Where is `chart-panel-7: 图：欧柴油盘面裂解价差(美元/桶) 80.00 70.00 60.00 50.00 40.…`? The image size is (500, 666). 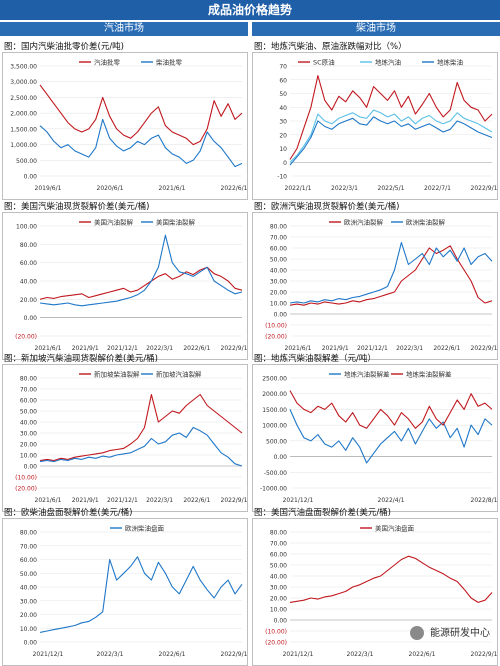 chart-panel-7: 图：欧柴油盘面裂解价差(美元/桶) 80.00 70.00 60.00 50.00 40.… is located at coordinates (125, 586).